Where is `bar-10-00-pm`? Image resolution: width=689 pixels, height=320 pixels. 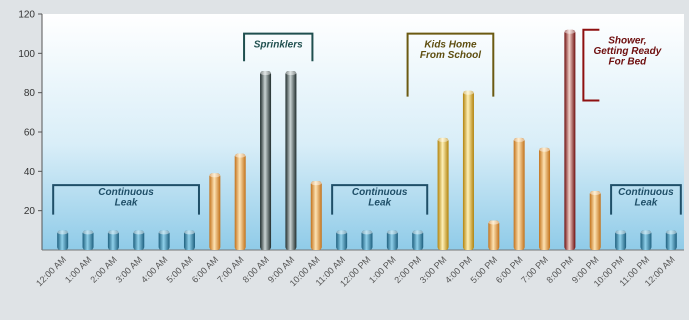 bar-10-00-pm is located at coordinates (621, 240).